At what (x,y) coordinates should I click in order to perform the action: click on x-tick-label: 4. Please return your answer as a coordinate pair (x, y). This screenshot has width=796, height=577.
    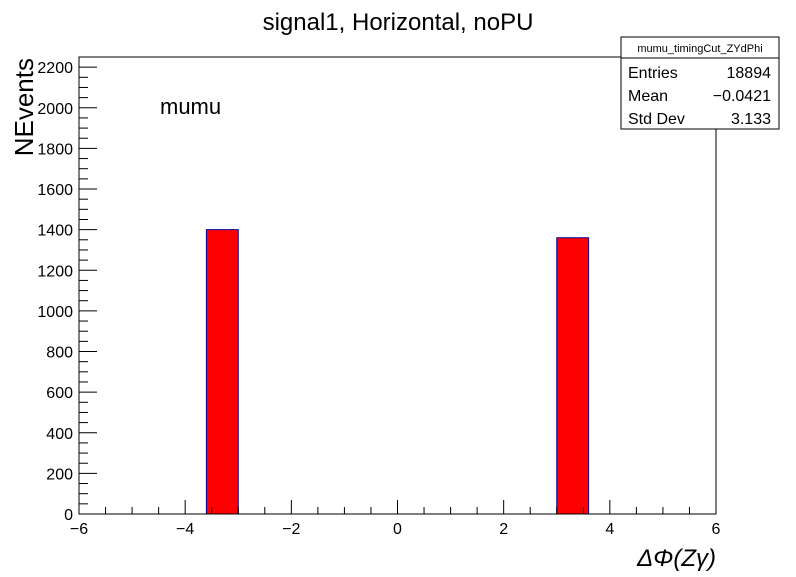
    Looking at the image, I should click on (609, 529).